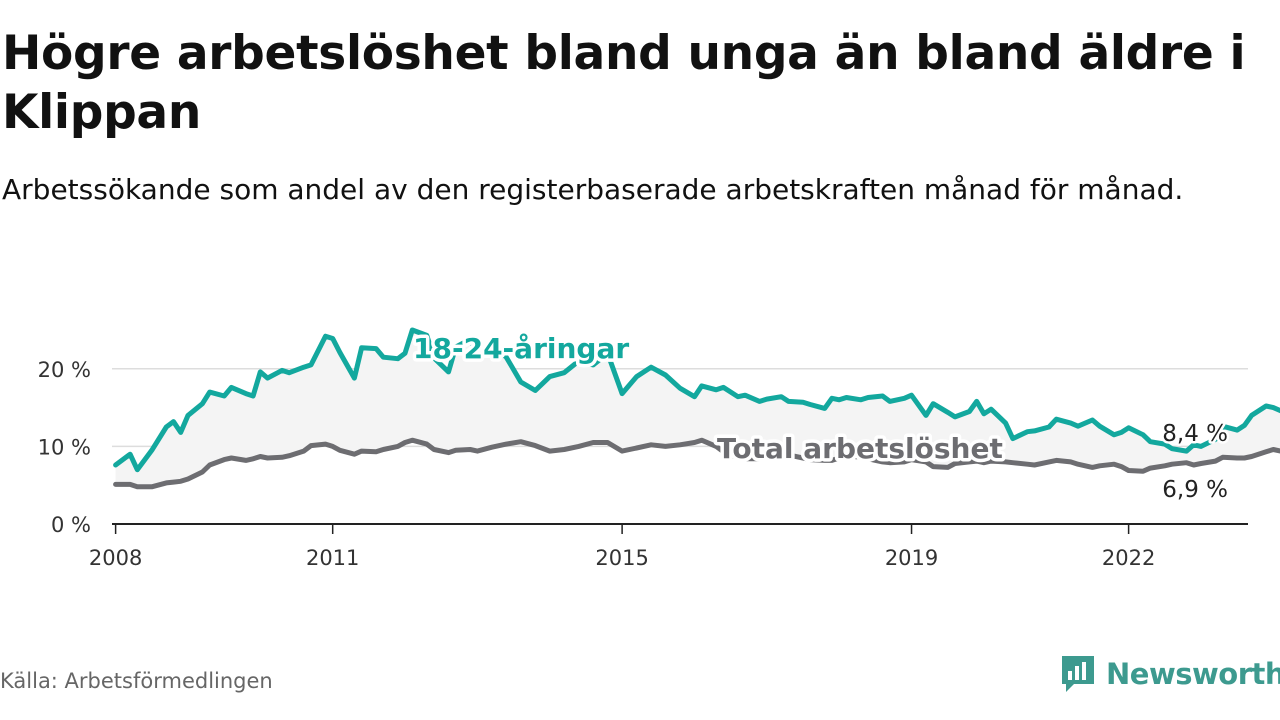 Image resolution: width=1280 pixels, height=720 pixels. What do you see at coordinates (115, 558) in the screenshot?
I see `x-tick-label: 2008` at bounding box center [115, 558].